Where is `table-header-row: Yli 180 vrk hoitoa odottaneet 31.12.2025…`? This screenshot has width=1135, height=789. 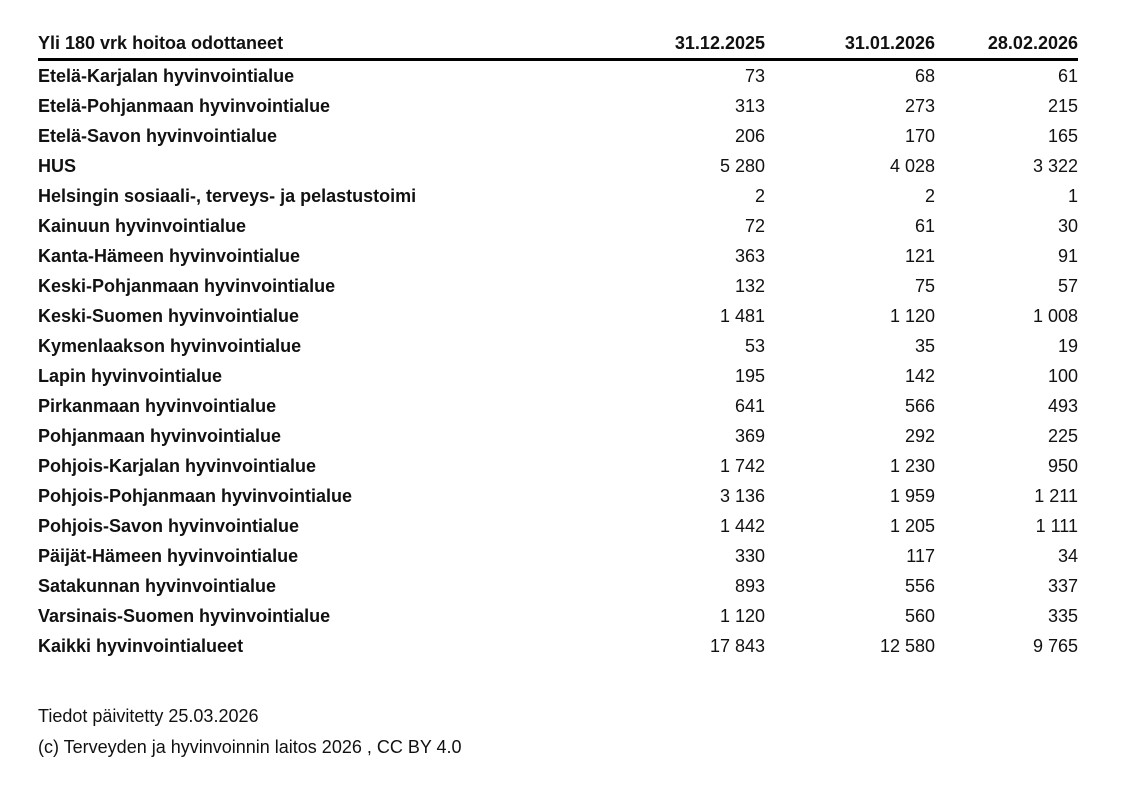
table-header-row: Yli 180 vrk hoitoa odottaneet 31.12.2025… is located at coordinates (558, 44).